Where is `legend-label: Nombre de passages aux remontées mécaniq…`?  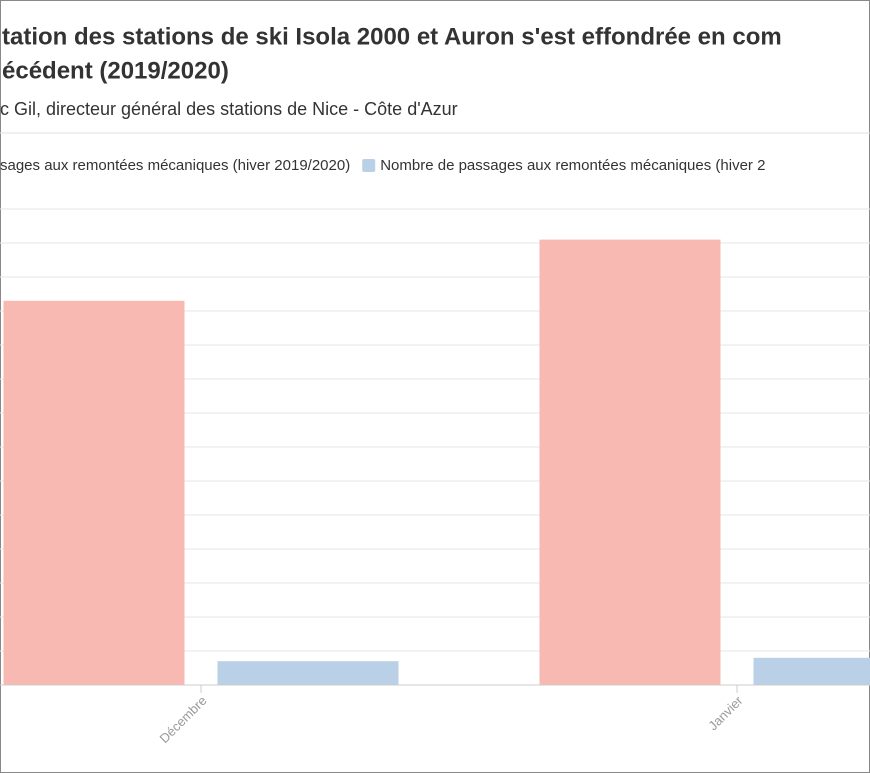
legend-label: Nombre de passages aux remontées mécaniq… is located at coordinates (572, 165).